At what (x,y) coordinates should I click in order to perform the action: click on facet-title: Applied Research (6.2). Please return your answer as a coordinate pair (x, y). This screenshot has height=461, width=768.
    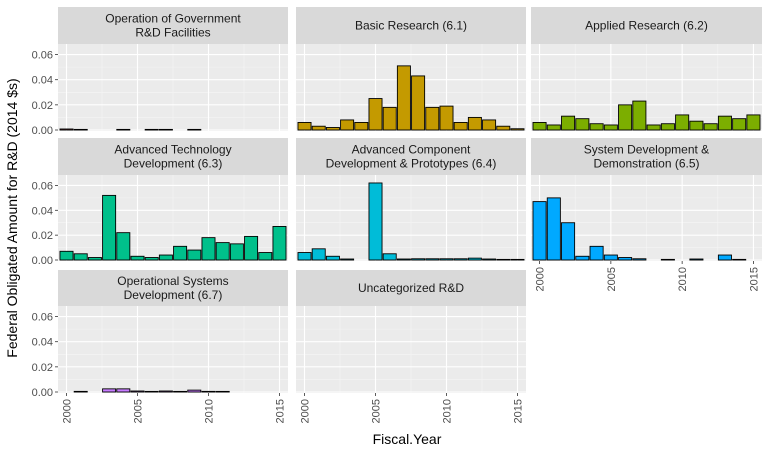
    Looking at the image, I should click on (646, 26).